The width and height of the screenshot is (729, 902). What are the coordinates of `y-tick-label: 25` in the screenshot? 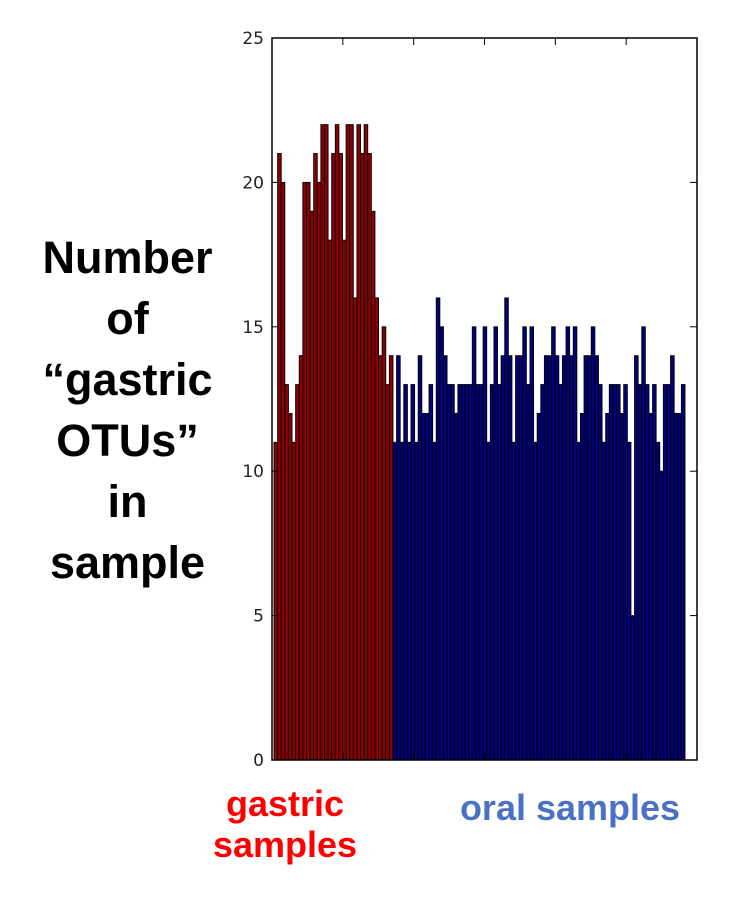 It's located at (253, 39).